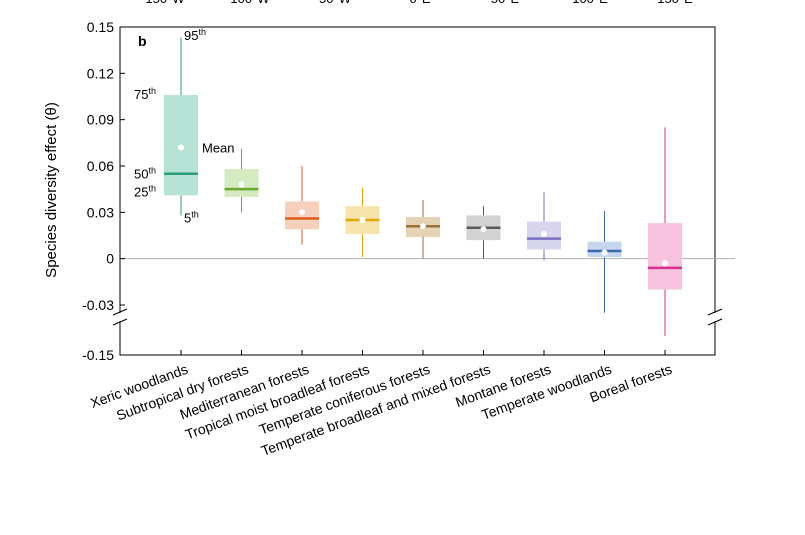 This screenshot has height=535, width=805. I want to click on y-tick-label: 0.03, so click(100, 212).